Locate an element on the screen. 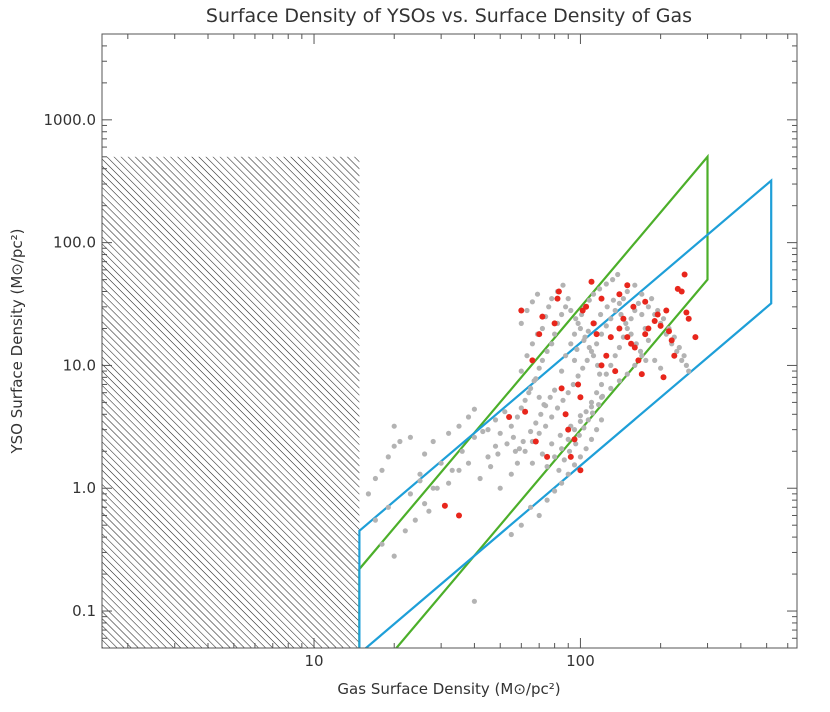 The width and height of the screenshot is (830, 712). y-axis-label: YSO Surface Density (M⊙/pc²) is located at coordinates (17, 341).